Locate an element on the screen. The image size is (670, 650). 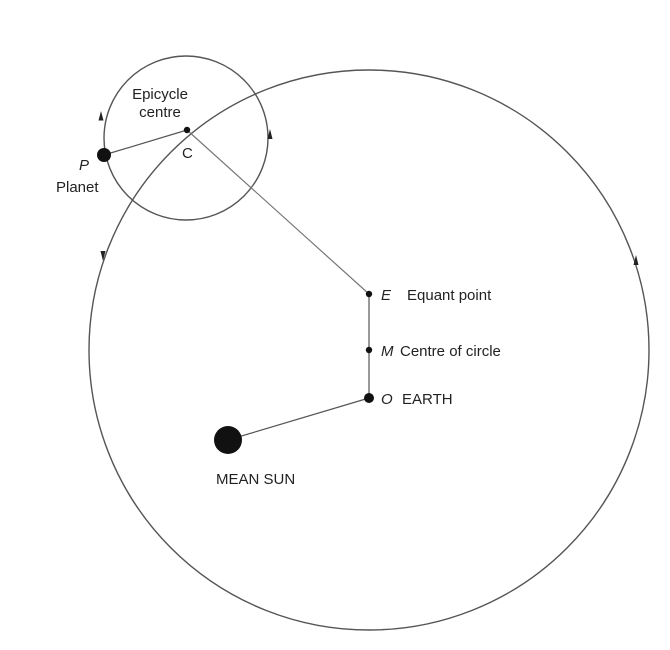
centre-of-circle-dot is located at coordinates (369, 350).